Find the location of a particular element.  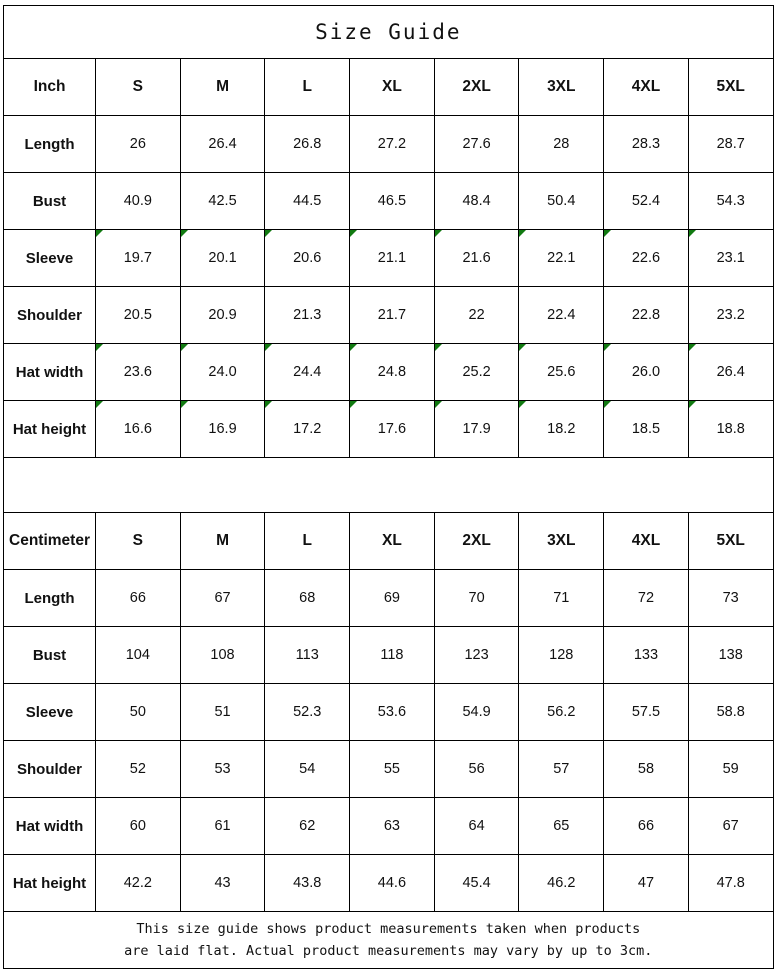

cm-row-label: Shoulder is located at coordinates (49, 769).